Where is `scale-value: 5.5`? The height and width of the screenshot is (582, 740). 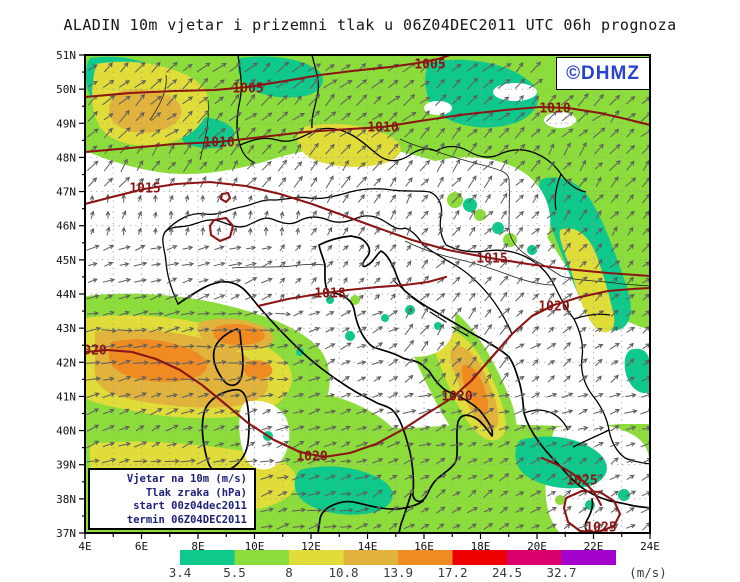
scale-value: 5.5 is located at coordinates (234, 572).